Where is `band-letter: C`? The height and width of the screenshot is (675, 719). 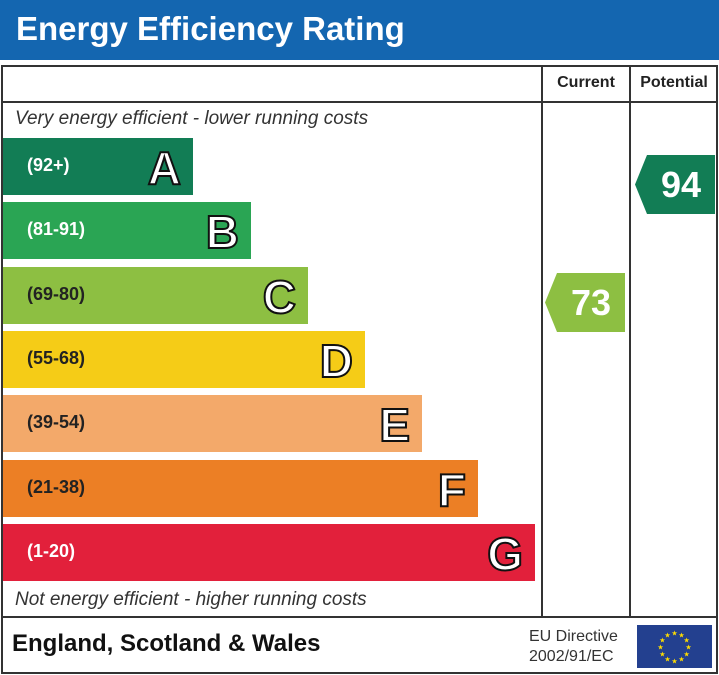
band-letter: C is located at coordinates (279, 297).